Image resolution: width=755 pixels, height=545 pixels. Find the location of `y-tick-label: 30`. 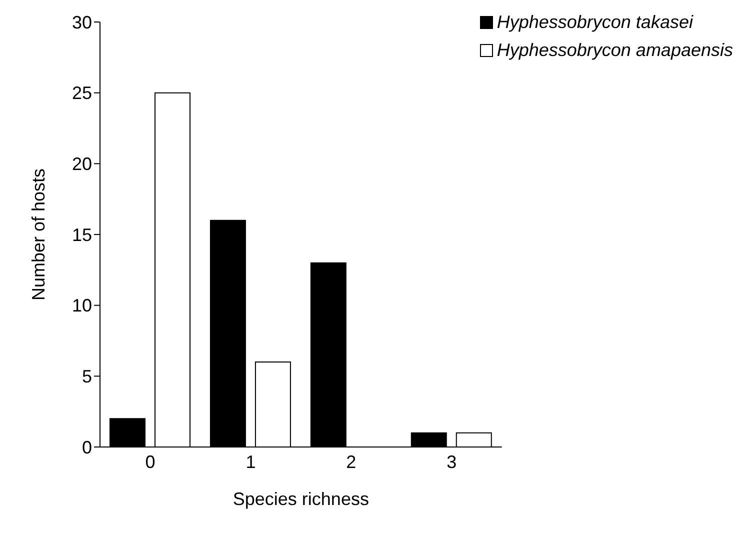

y-tick-label: 30 is located at coordinates (82, 22).